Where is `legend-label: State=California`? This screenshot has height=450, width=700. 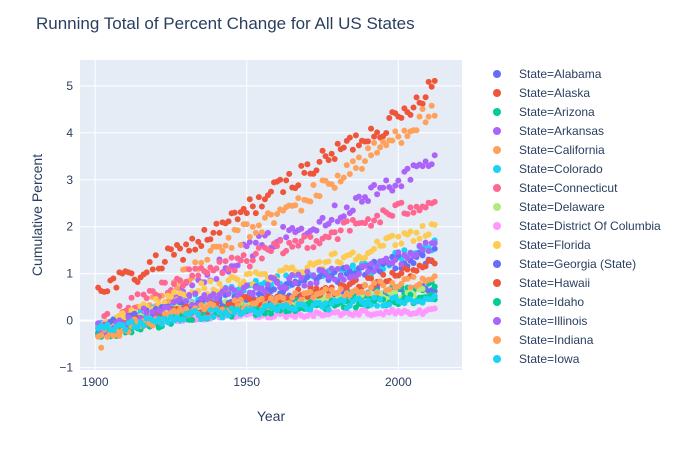 legend-label: State=California is located at coordinates (562, 150).